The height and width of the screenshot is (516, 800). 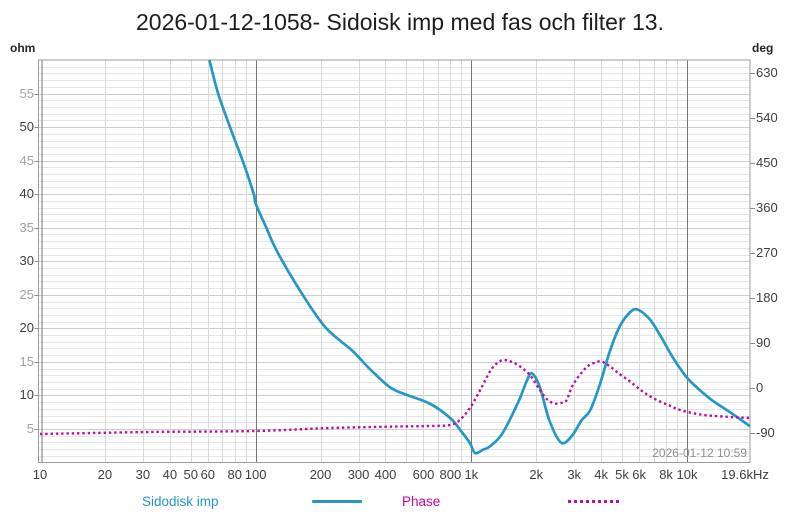 I want to click on right-axis-unit-label: deg, so click(x=763, y=48).